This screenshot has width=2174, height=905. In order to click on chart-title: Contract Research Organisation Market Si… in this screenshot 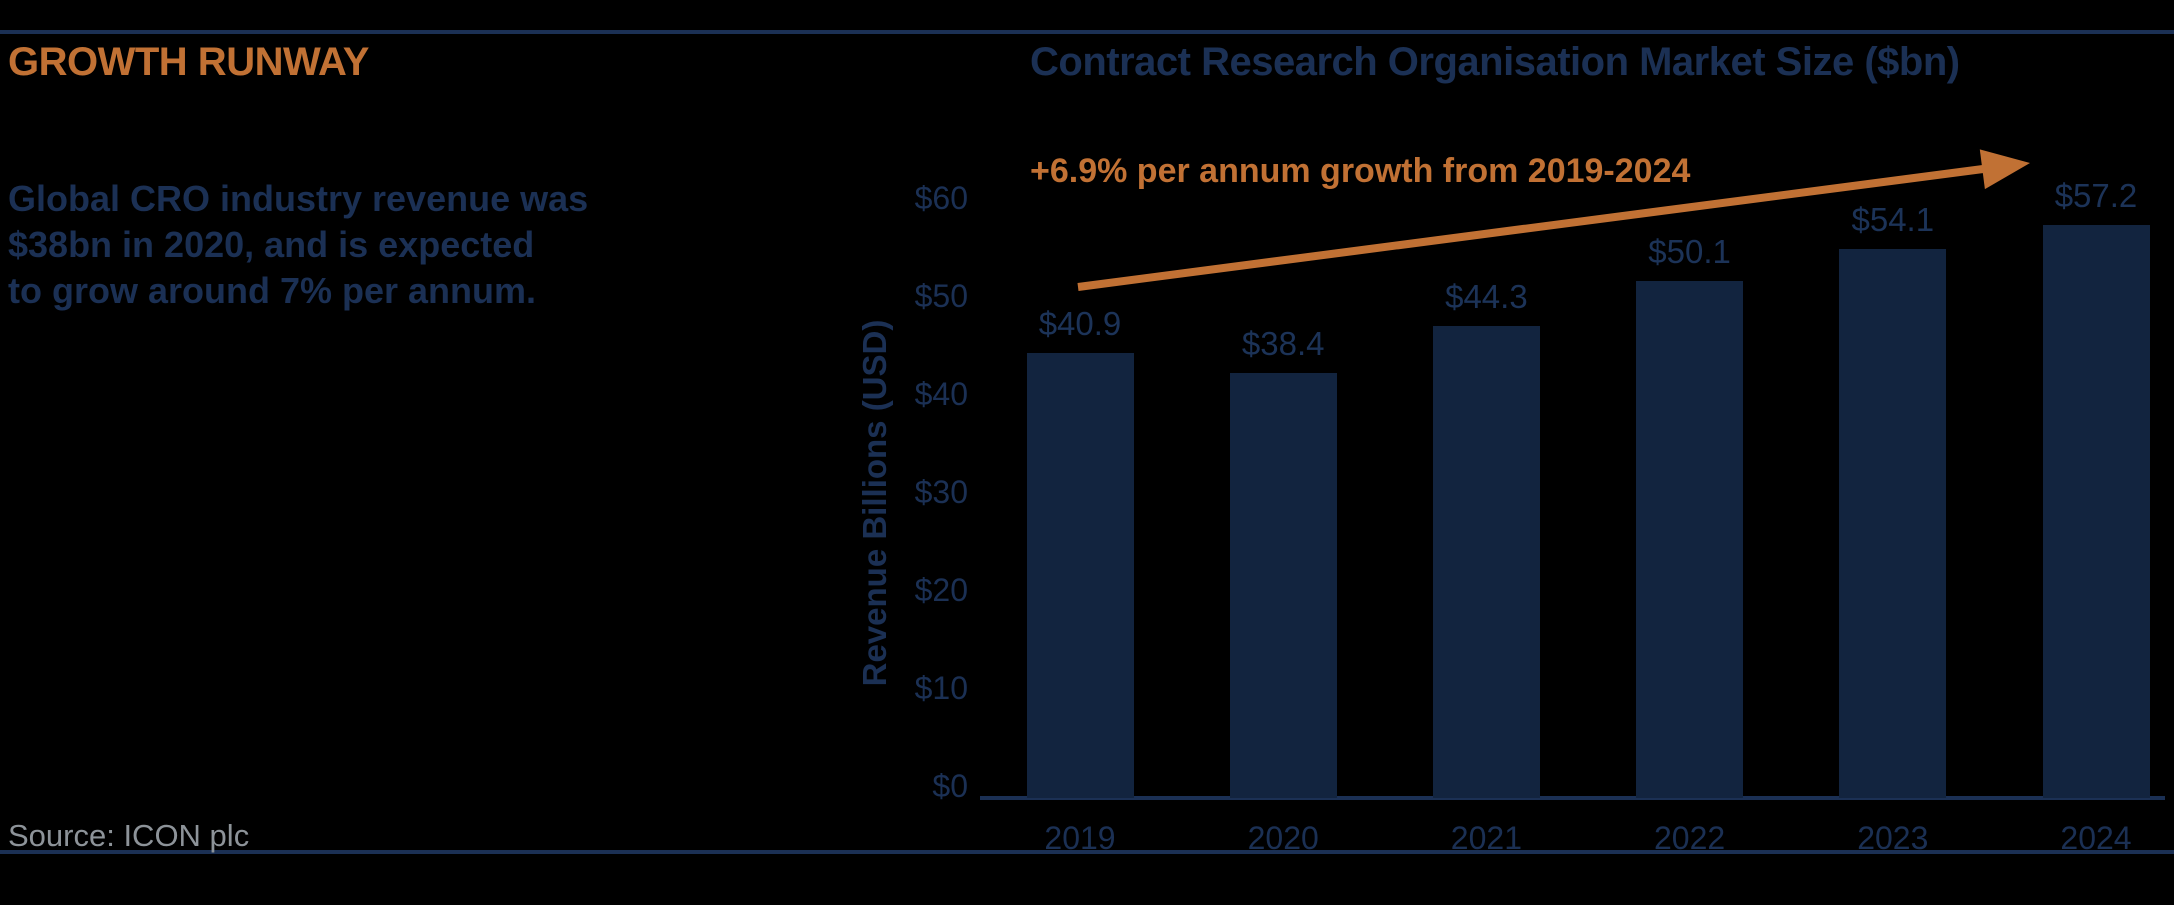, I will do `click(1495, 62)`.